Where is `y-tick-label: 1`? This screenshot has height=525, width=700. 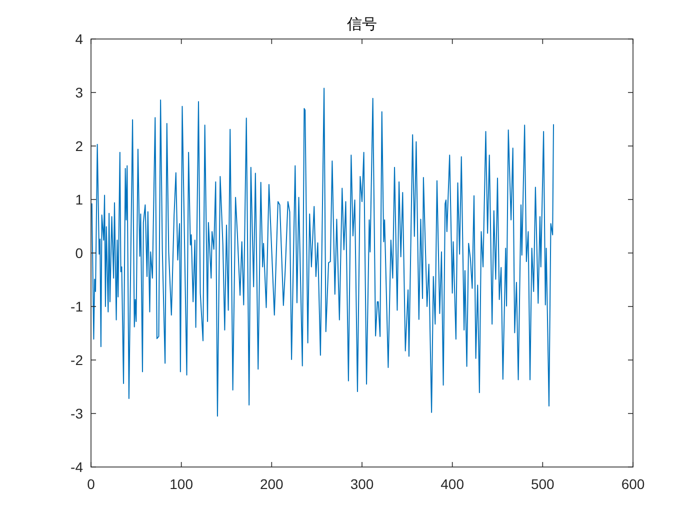
y-tick-label: 1 is located at coordinates (79, 200).